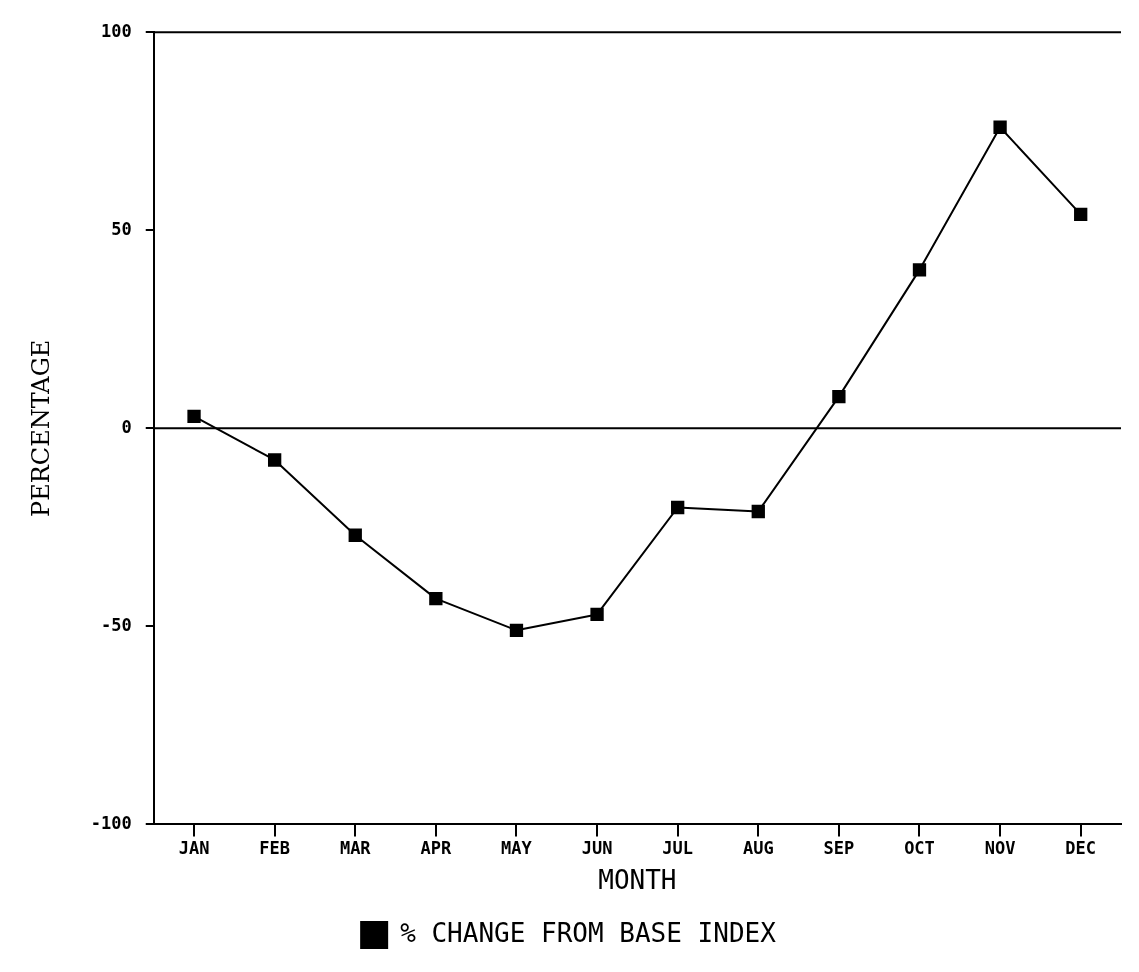 The height and width of the screenshot is (972, 1139). I want to click on x-tick-label: DEC, so click(1081, 848).